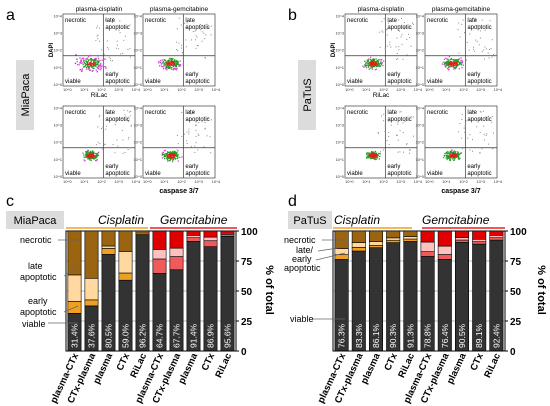 The height and width of the screenshot is (406, 550). Describe the element at coordinates (10, 201) in the screenshot. I see `panel-letter-c: c` at that location.